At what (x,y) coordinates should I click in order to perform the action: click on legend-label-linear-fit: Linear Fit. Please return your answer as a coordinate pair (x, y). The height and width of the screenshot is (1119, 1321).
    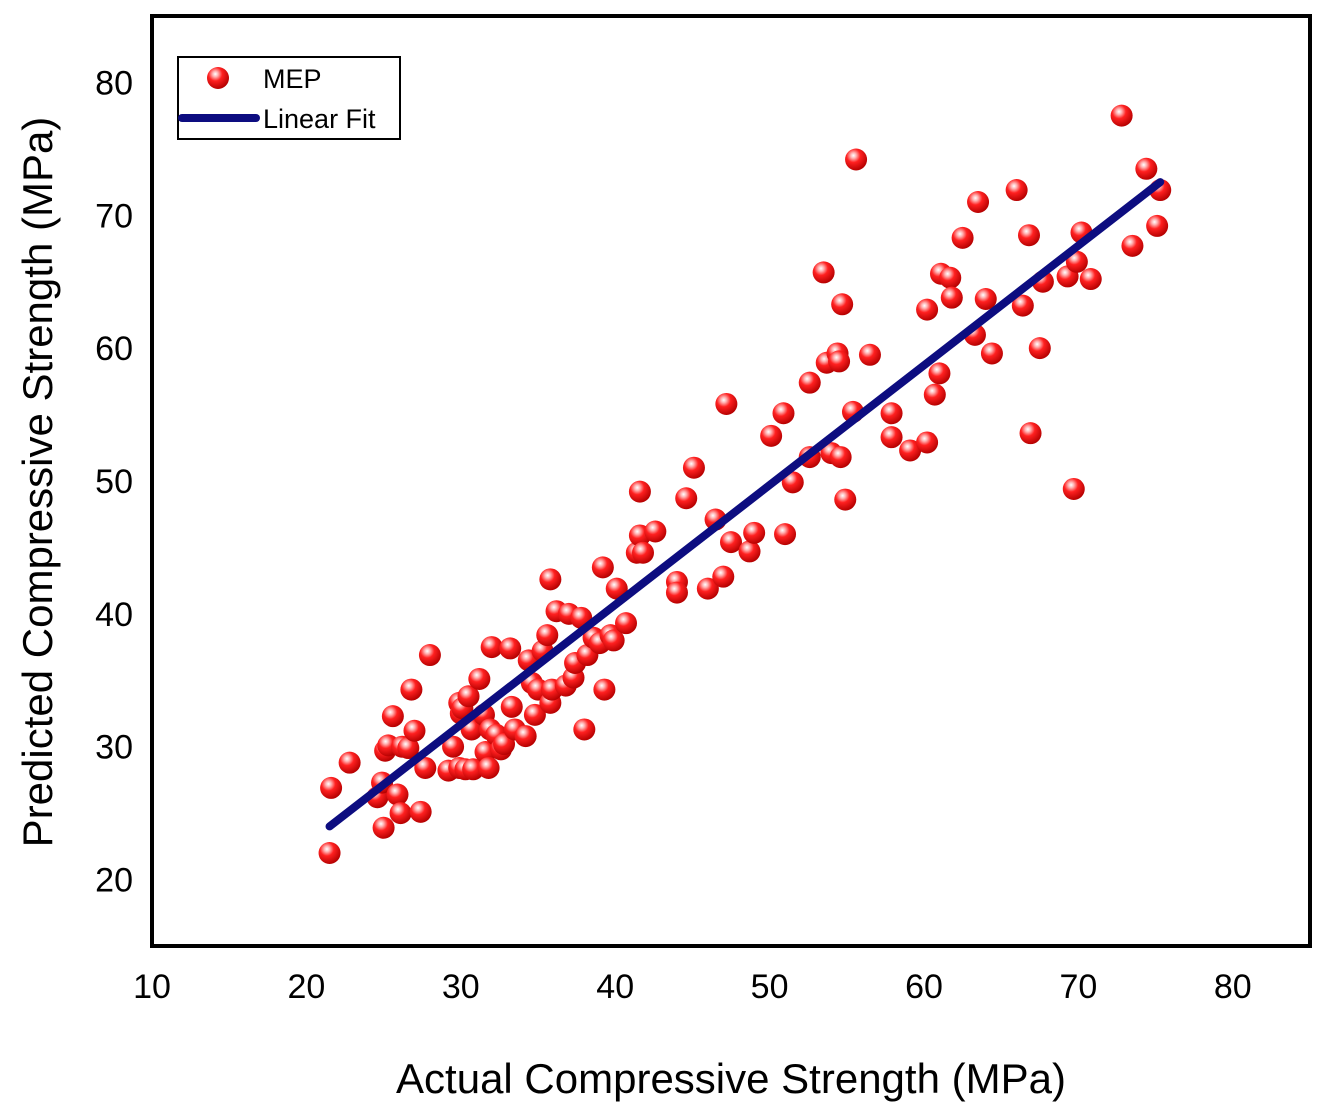
    Looking at the image, I should click on (319, 119).